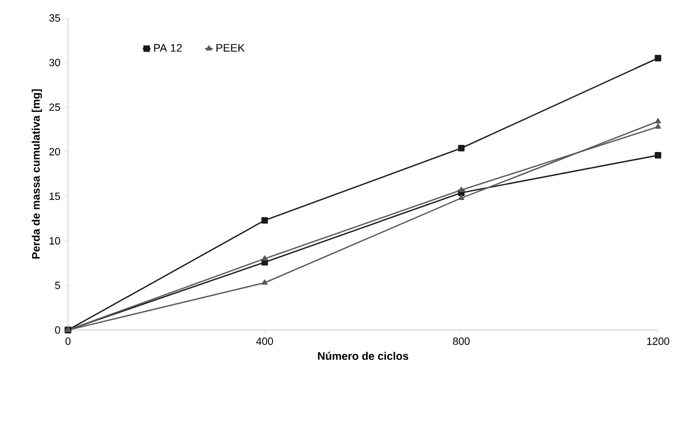 Image resolution: width=681 pixels, height=428 pixels. Describe the element at coordinates (658, 341) in the screenshot. I see `x-tick-label: 1200` at that location.